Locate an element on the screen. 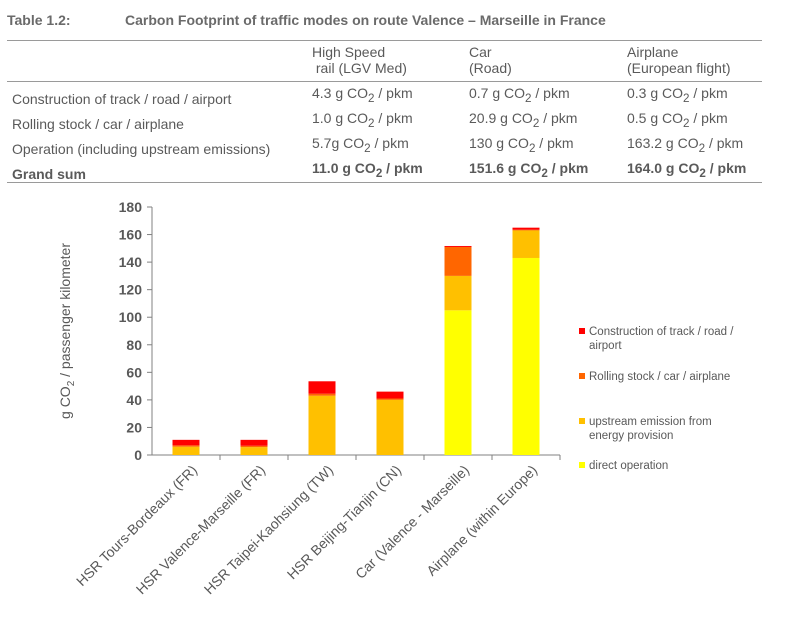 This screenshot has width=793, height=643. header-airplane-line1: Airplane is located at coordinates (653, 52).